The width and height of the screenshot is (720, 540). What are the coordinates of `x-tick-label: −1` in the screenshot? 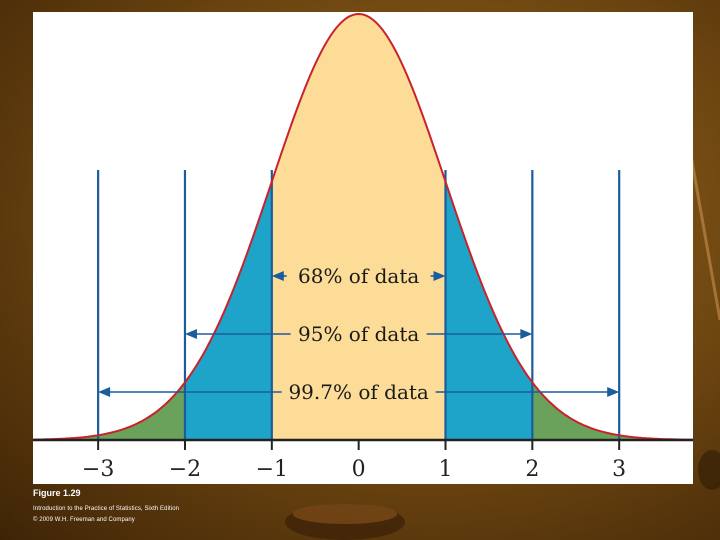 It's located at (272, 469).